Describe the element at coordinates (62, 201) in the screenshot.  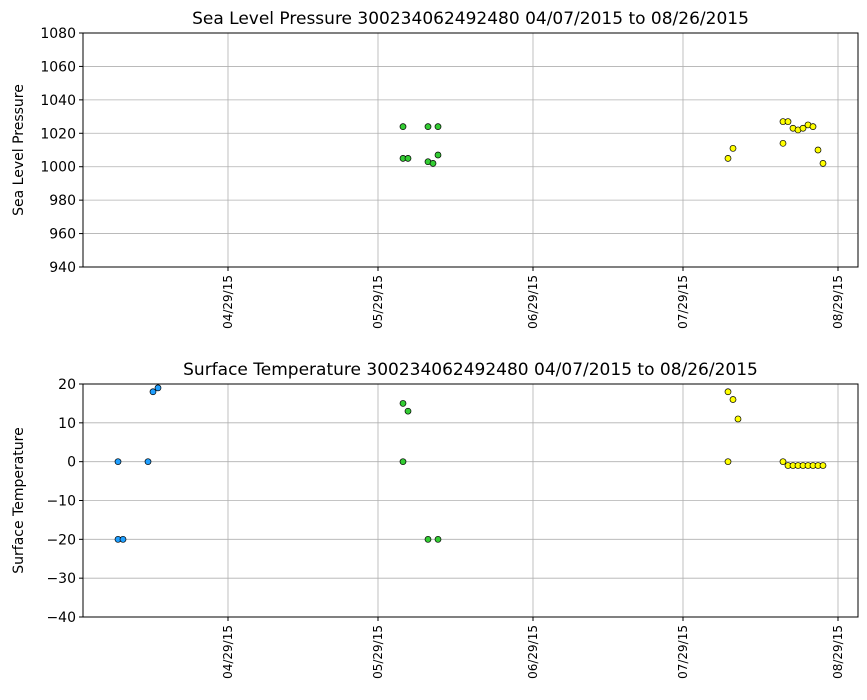
I see `y-tick-label: 980` at that location.